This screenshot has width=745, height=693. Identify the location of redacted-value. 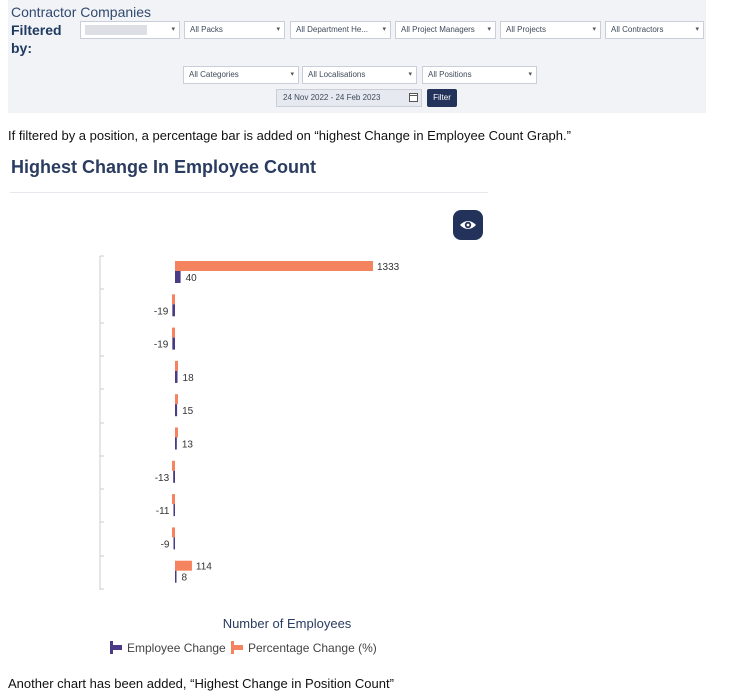
(116, 30).